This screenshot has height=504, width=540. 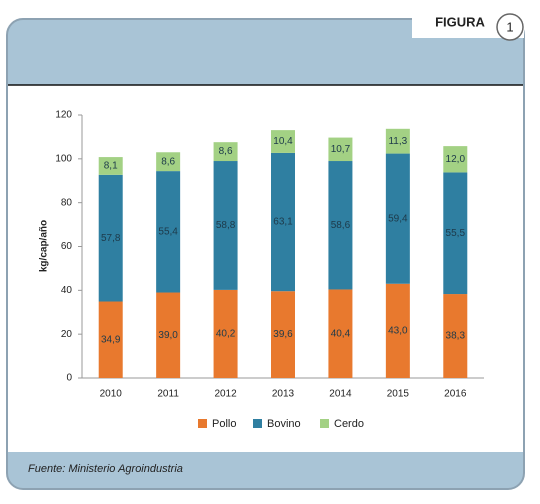 I want to click on data-label: 63,1, so click(x=283, y=222).